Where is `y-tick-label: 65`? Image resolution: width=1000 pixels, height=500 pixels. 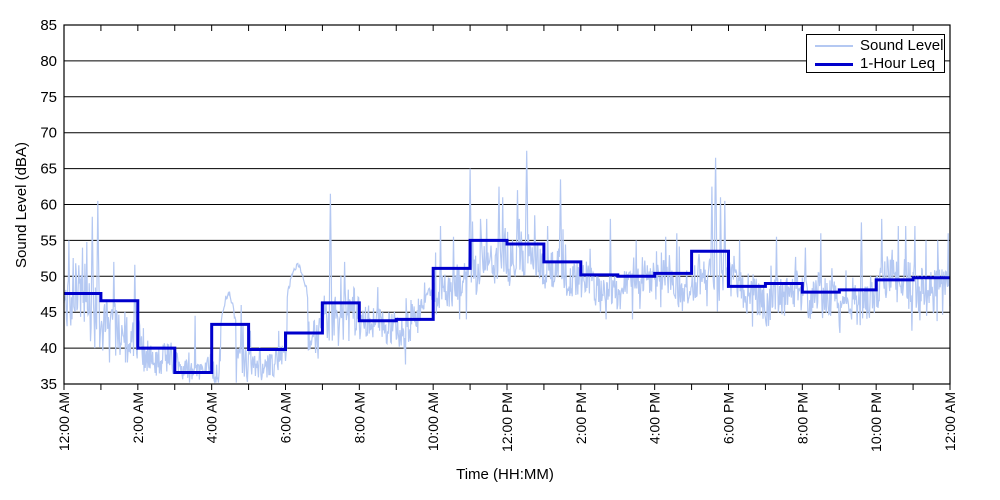
y-tick-label: 65 is located at coordinates (48, 169).